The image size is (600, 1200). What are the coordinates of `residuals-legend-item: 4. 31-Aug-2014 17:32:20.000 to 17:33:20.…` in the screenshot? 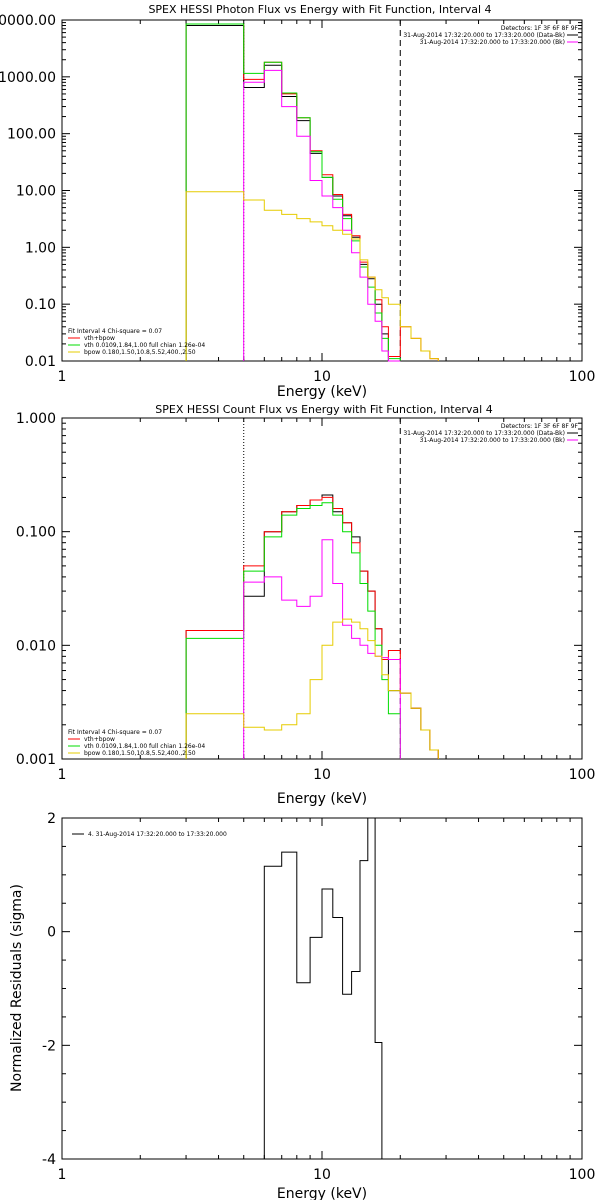 It's located at (157, 834).